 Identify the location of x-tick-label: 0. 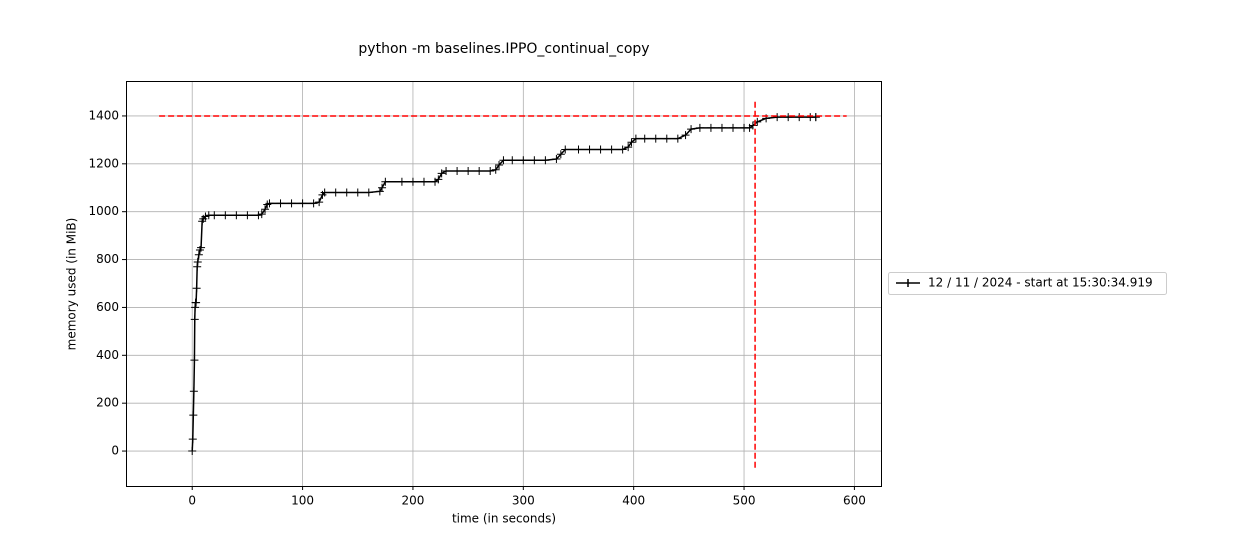
(192, 501).